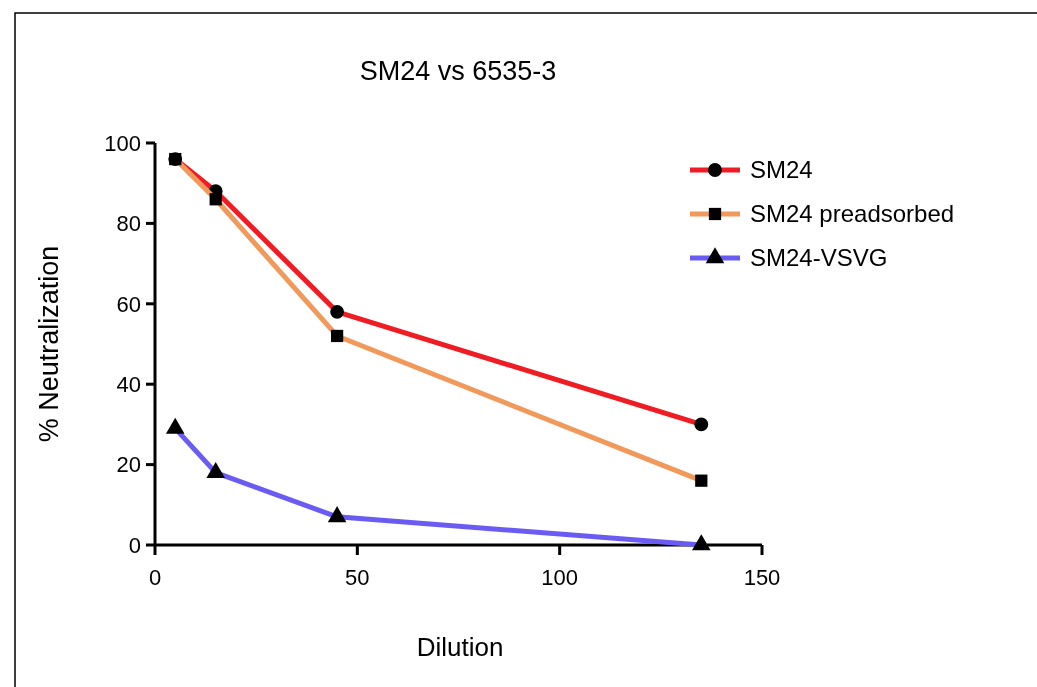 This screenshot has height=687, width=1037. Describe the element at coordinates (49, 344) in the screenshot. I see `y-axis-title: % Neutralization` at that location.